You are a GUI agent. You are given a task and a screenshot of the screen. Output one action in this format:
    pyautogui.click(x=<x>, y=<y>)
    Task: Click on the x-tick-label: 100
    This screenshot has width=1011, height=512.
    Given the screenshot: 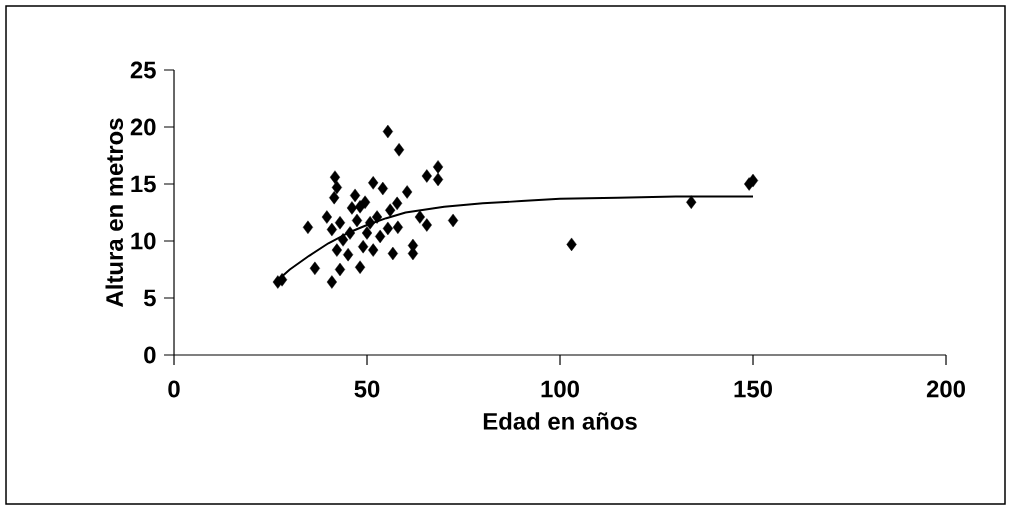 What is the action you would take?
    pyautogui.click(x=560, y=389)
    